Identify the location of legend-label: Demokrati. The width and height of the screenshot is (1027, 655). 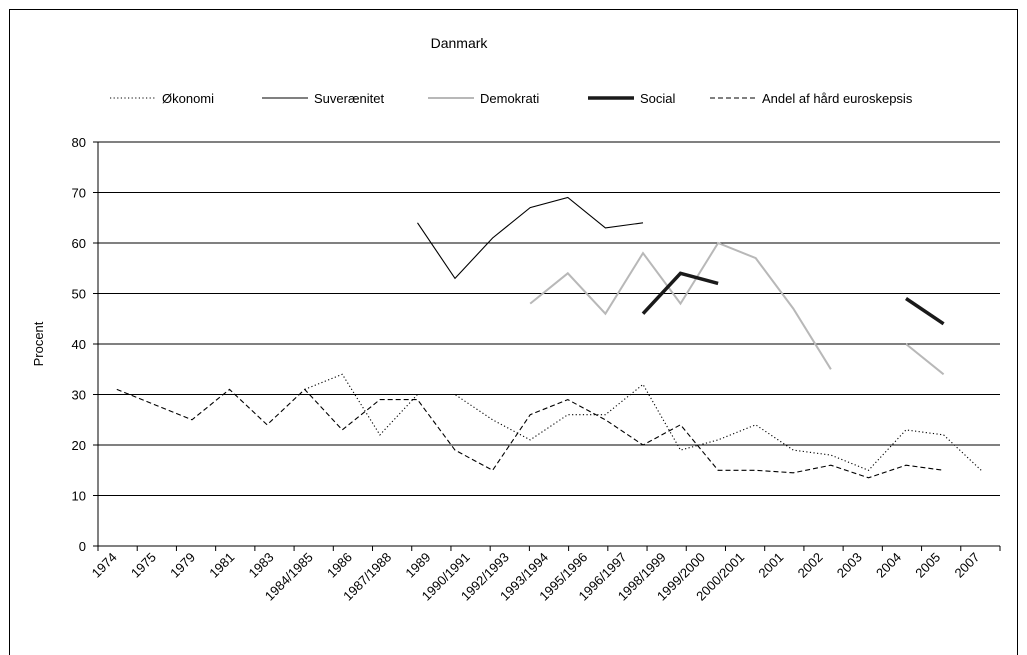
(509, 98).